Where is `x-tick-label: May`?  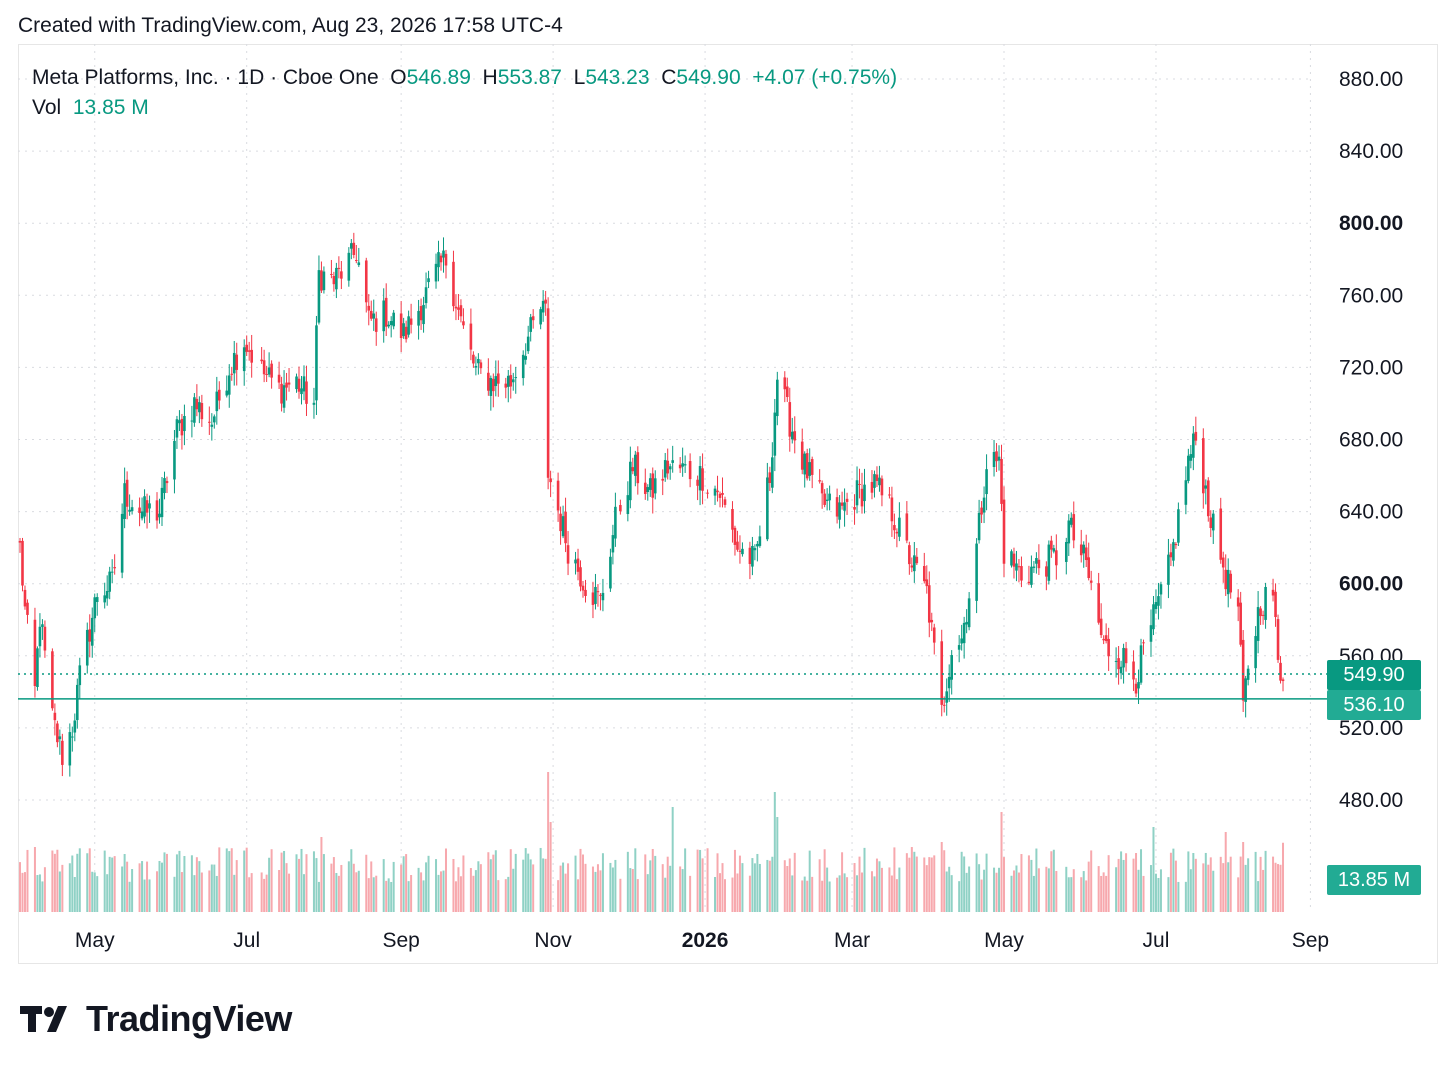
x-tick-label: May is located at coordinates (95, 940).